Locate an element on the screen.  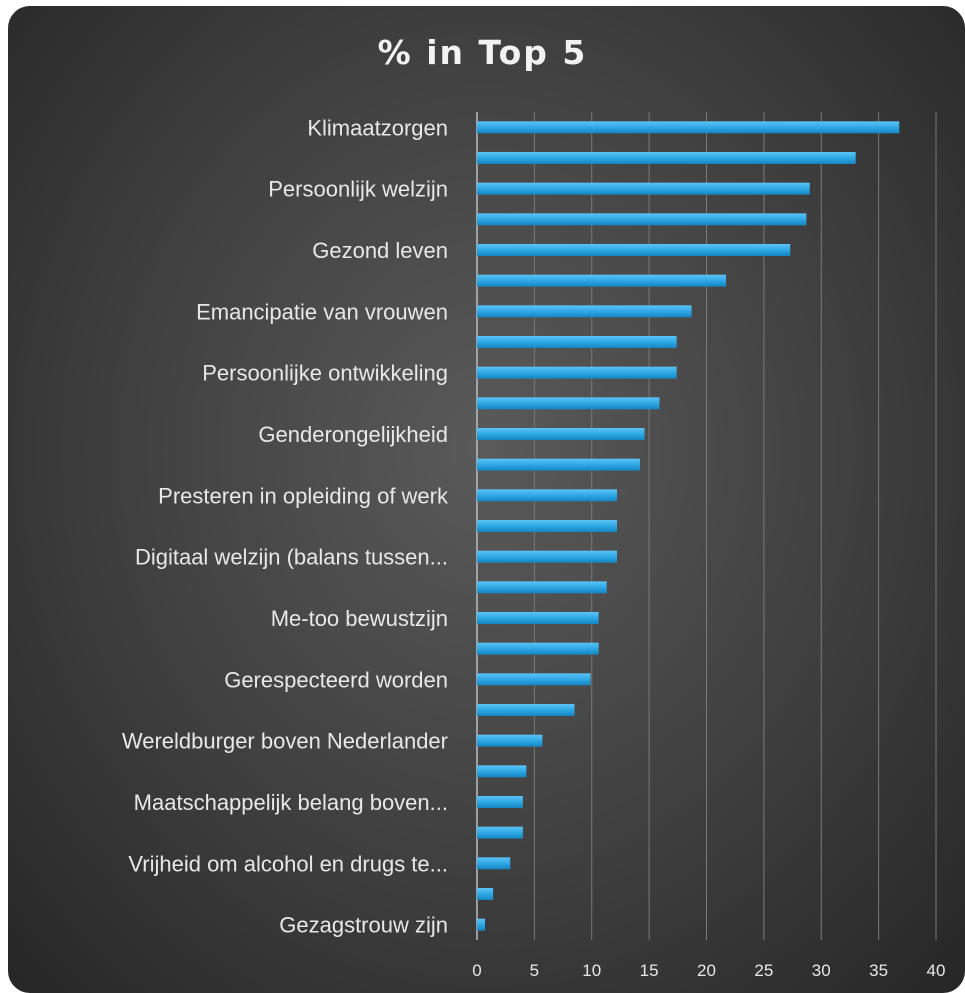
category-label: Wereldburger boven Nederlander is located at coordinates (285, 741).